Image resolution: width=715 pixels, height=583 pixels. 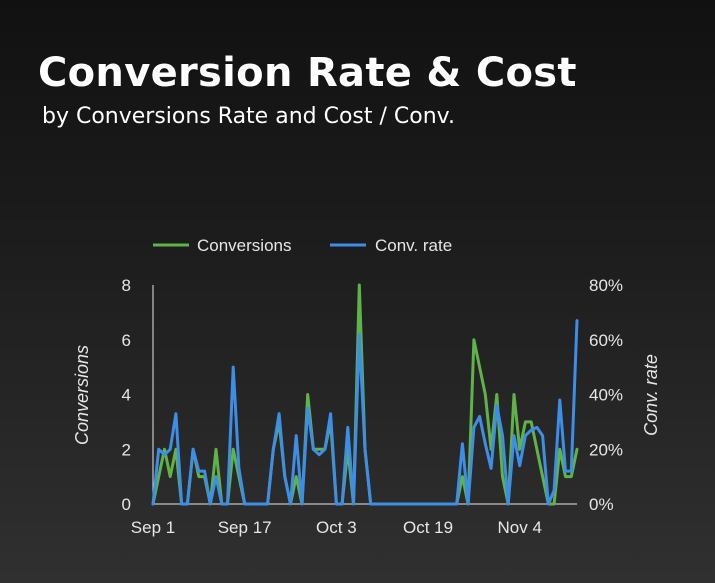 I want to click on x-tick-label: Sep 17, so click(x=245, y=527).